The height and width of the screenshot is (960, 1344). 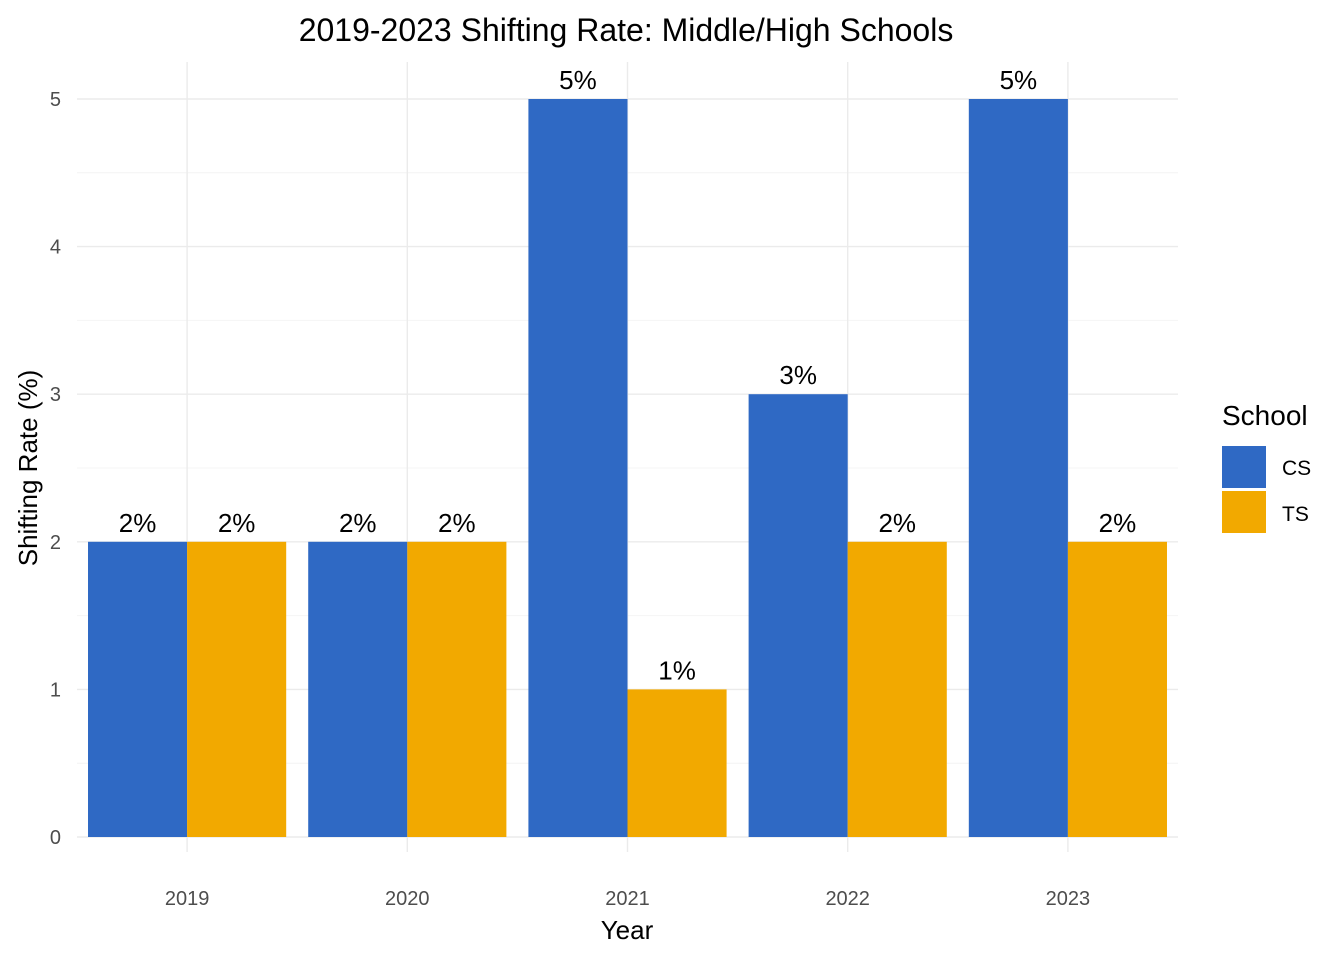 I want to click on bar-ts-2020, so click(x=457, y=689).